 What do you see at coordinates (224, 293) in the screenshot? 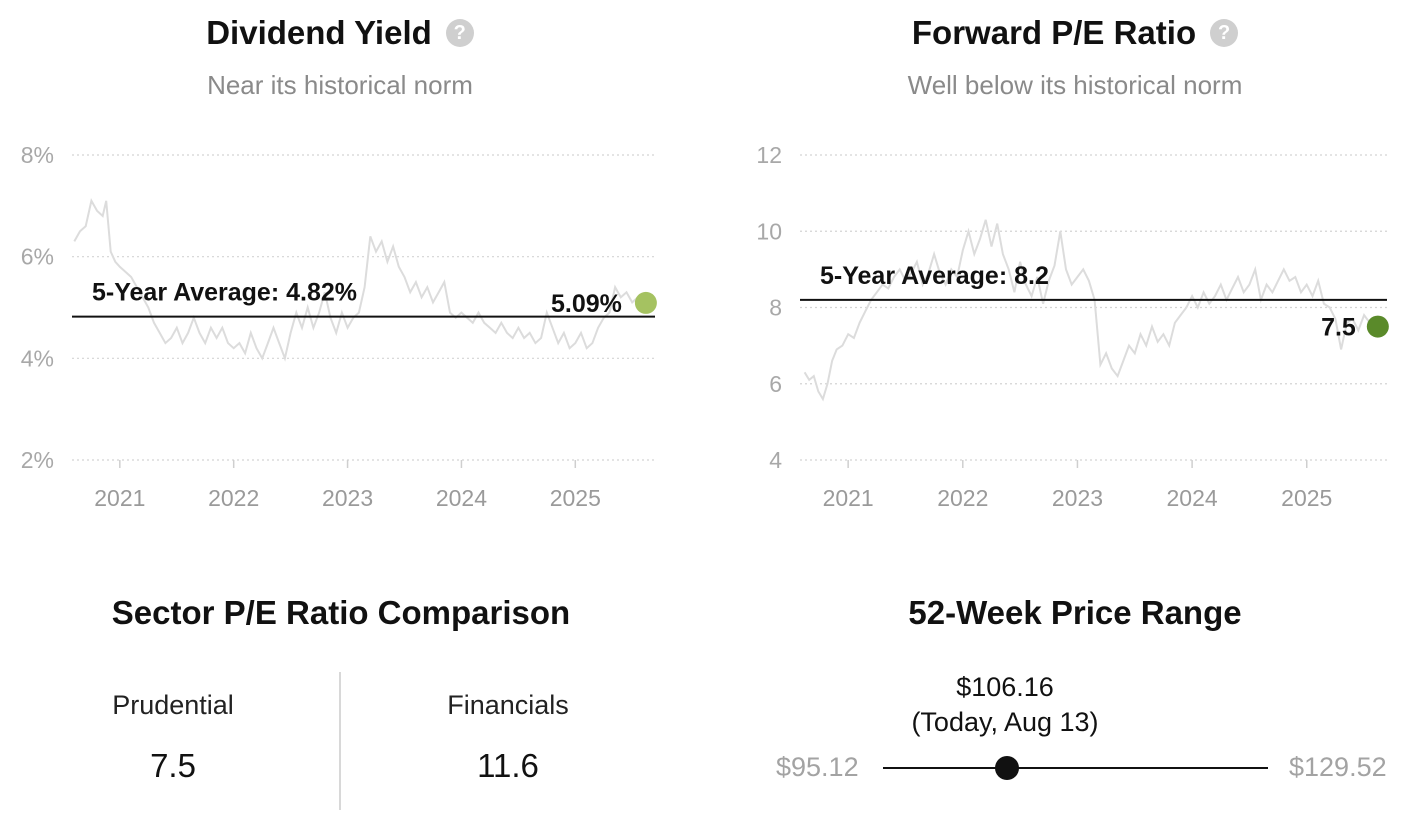
I see `average-label: 5-Year Average: 4.82%` at bounding box center [224, 293].